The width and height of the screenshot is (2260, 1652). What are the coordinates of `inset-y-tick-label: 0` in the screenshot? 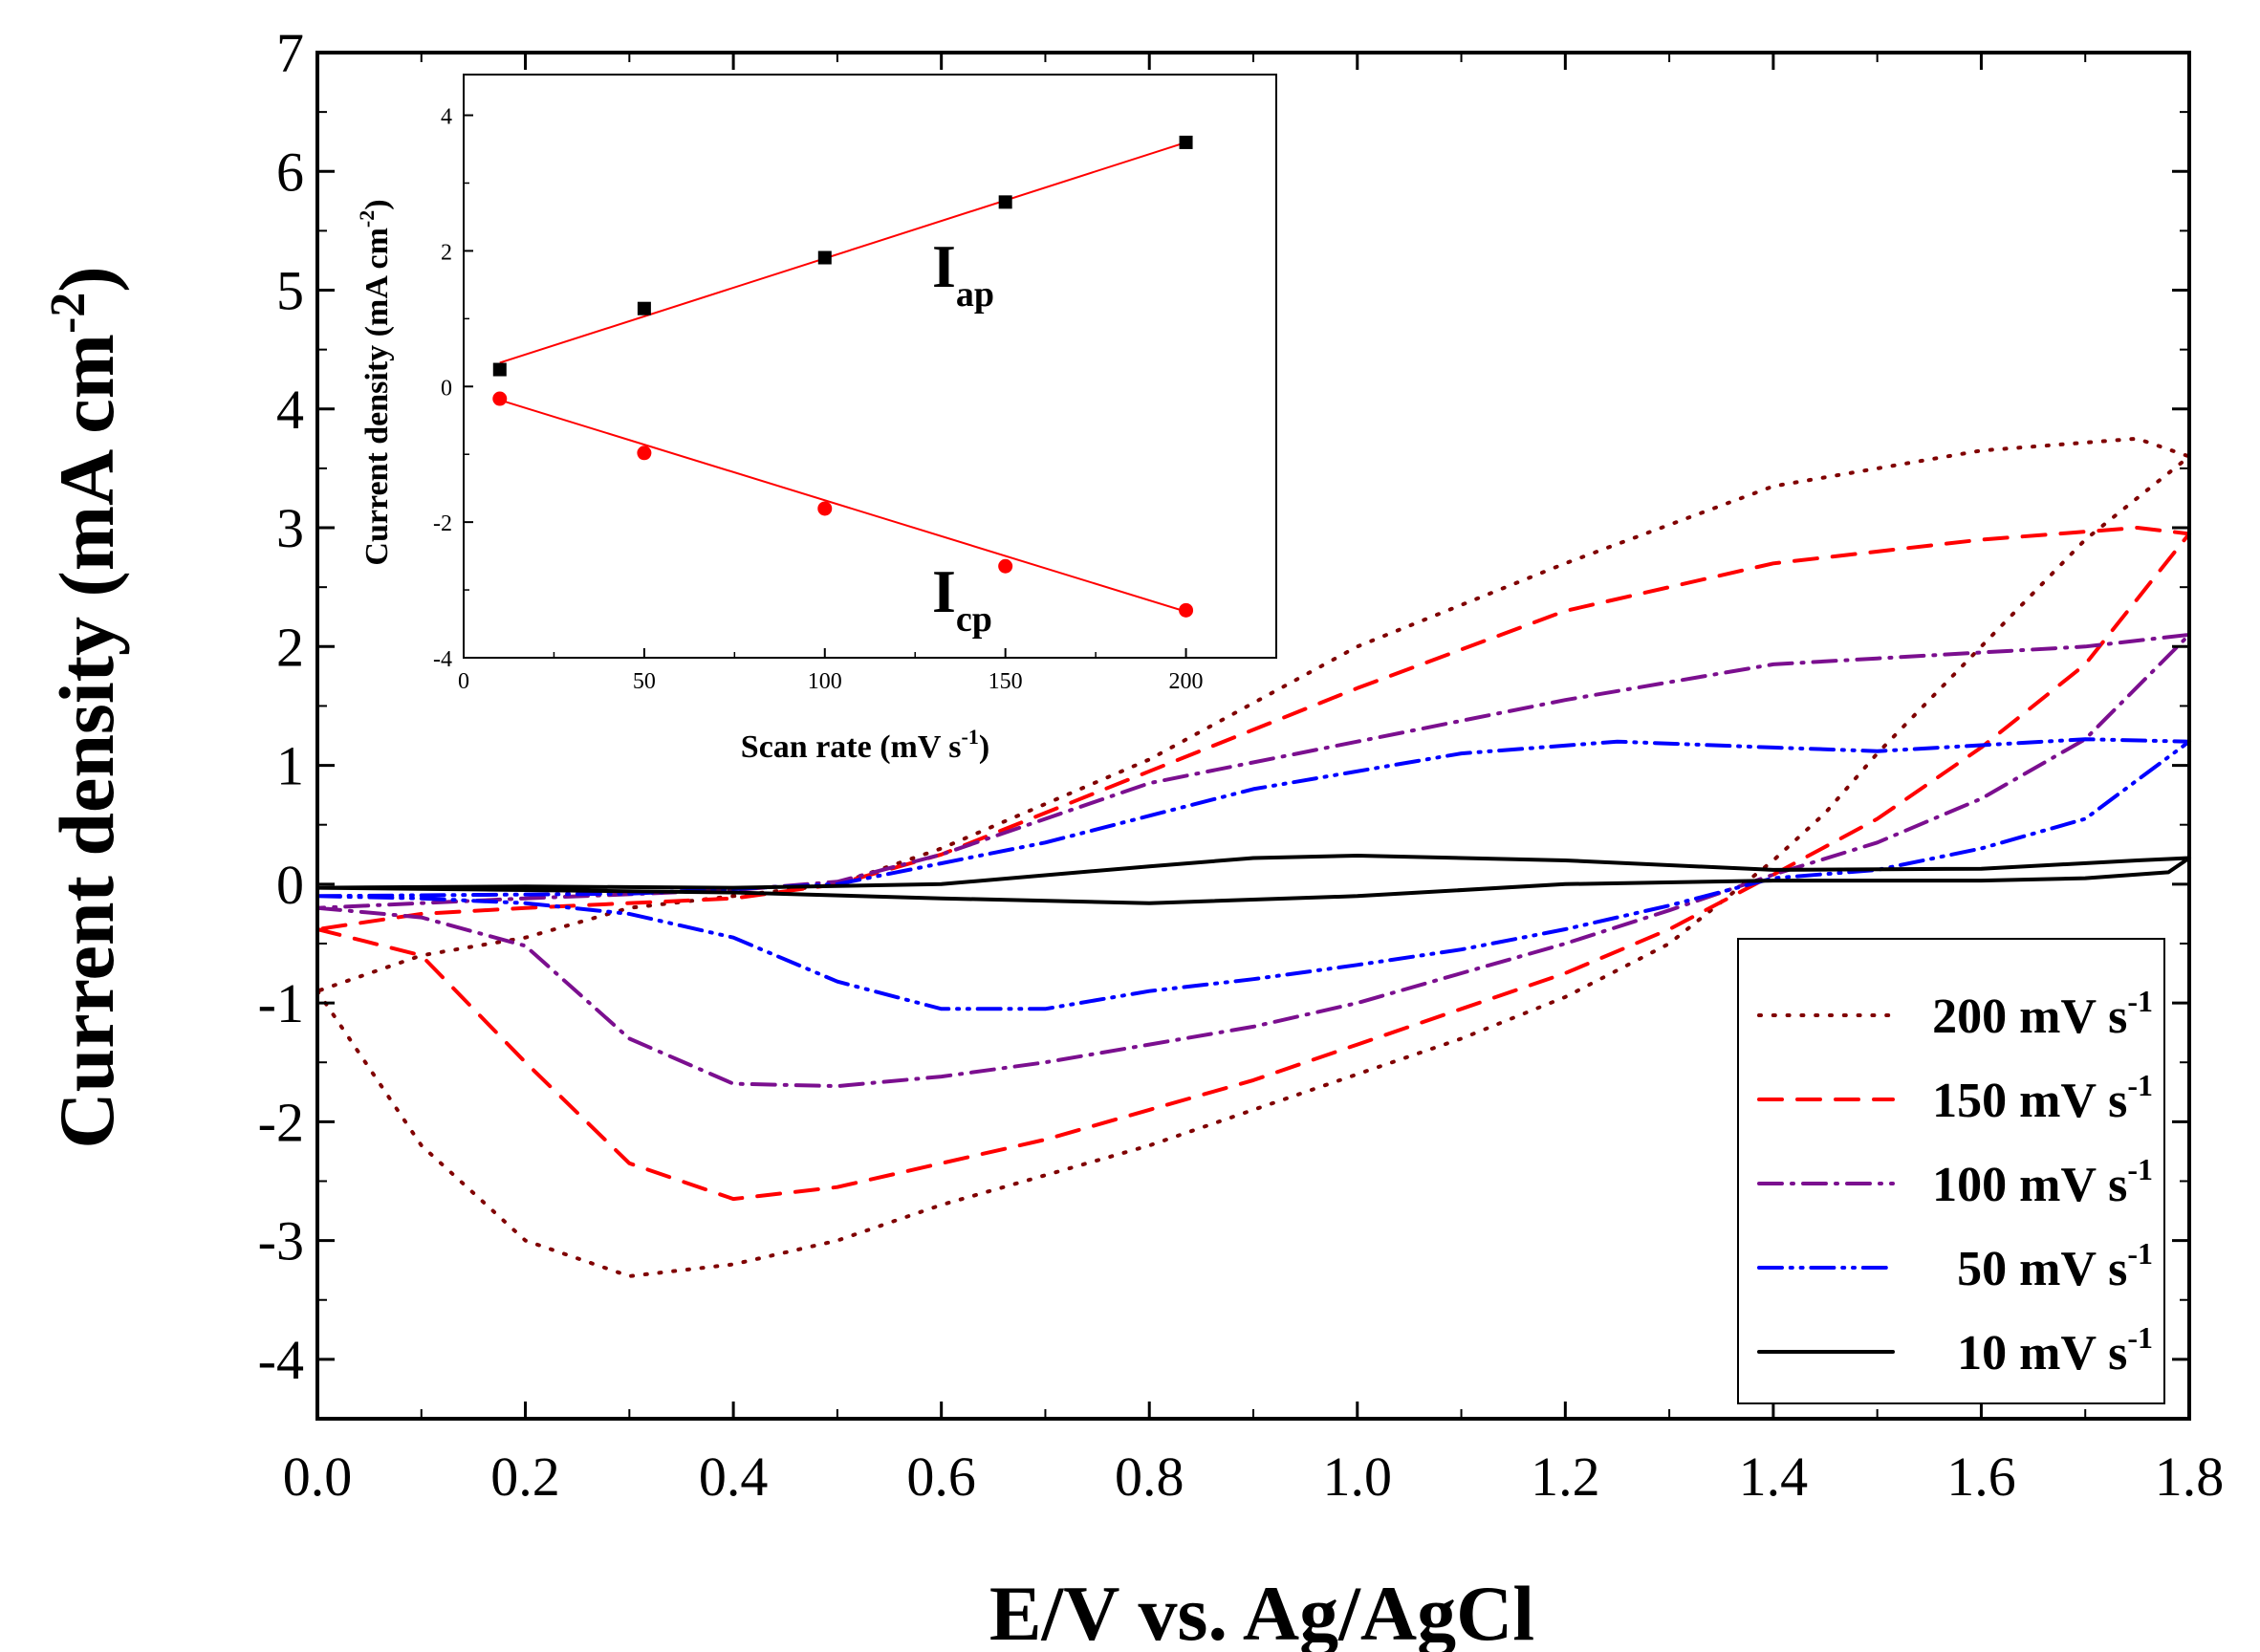 It's located at (447, 388).